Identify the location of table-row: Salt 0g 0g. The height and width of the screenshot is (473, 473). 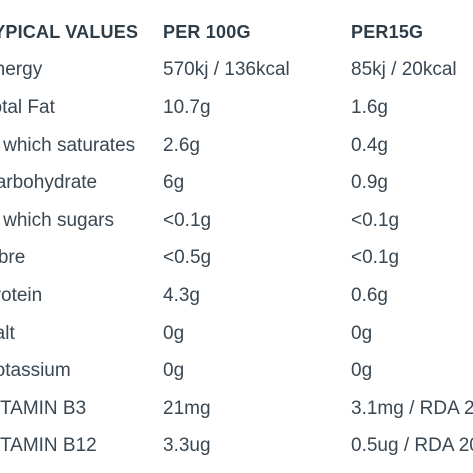
(236, 334).